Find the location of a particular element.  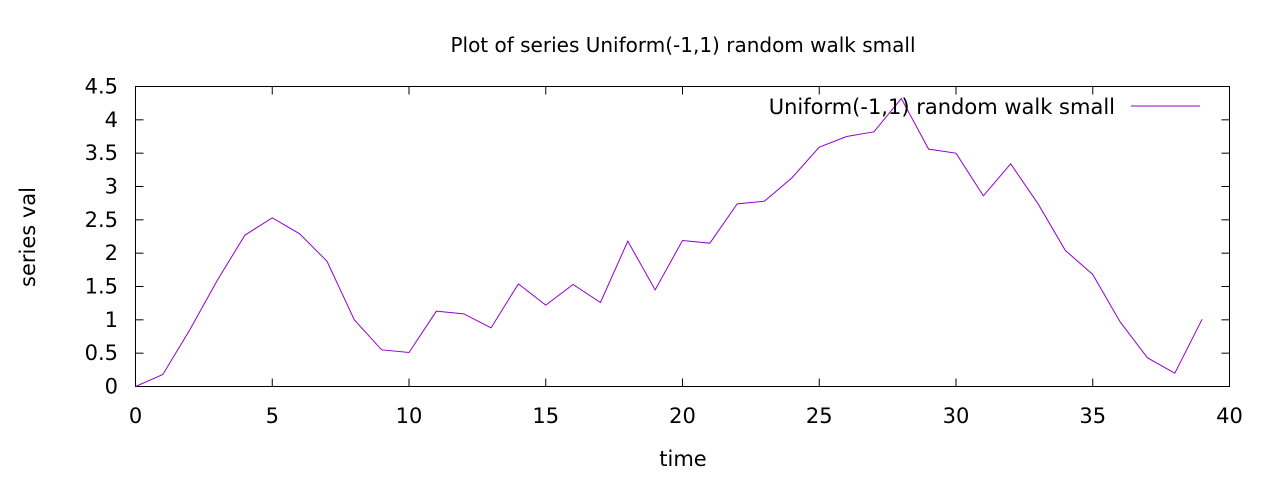

x-tick-label: 20 is located at coordinates (682, 416).